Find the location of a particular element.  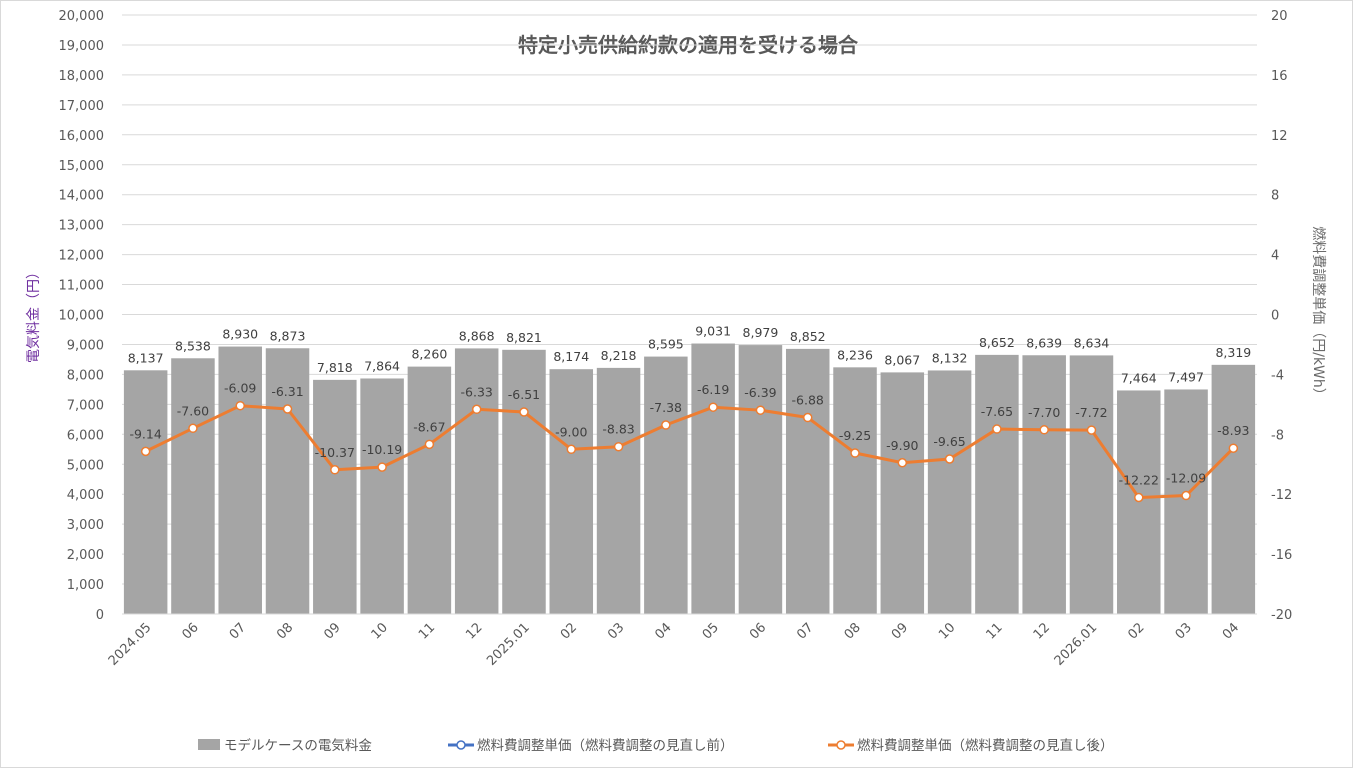

bar-data-label: 8,218 is located at coordinates (619, 355).